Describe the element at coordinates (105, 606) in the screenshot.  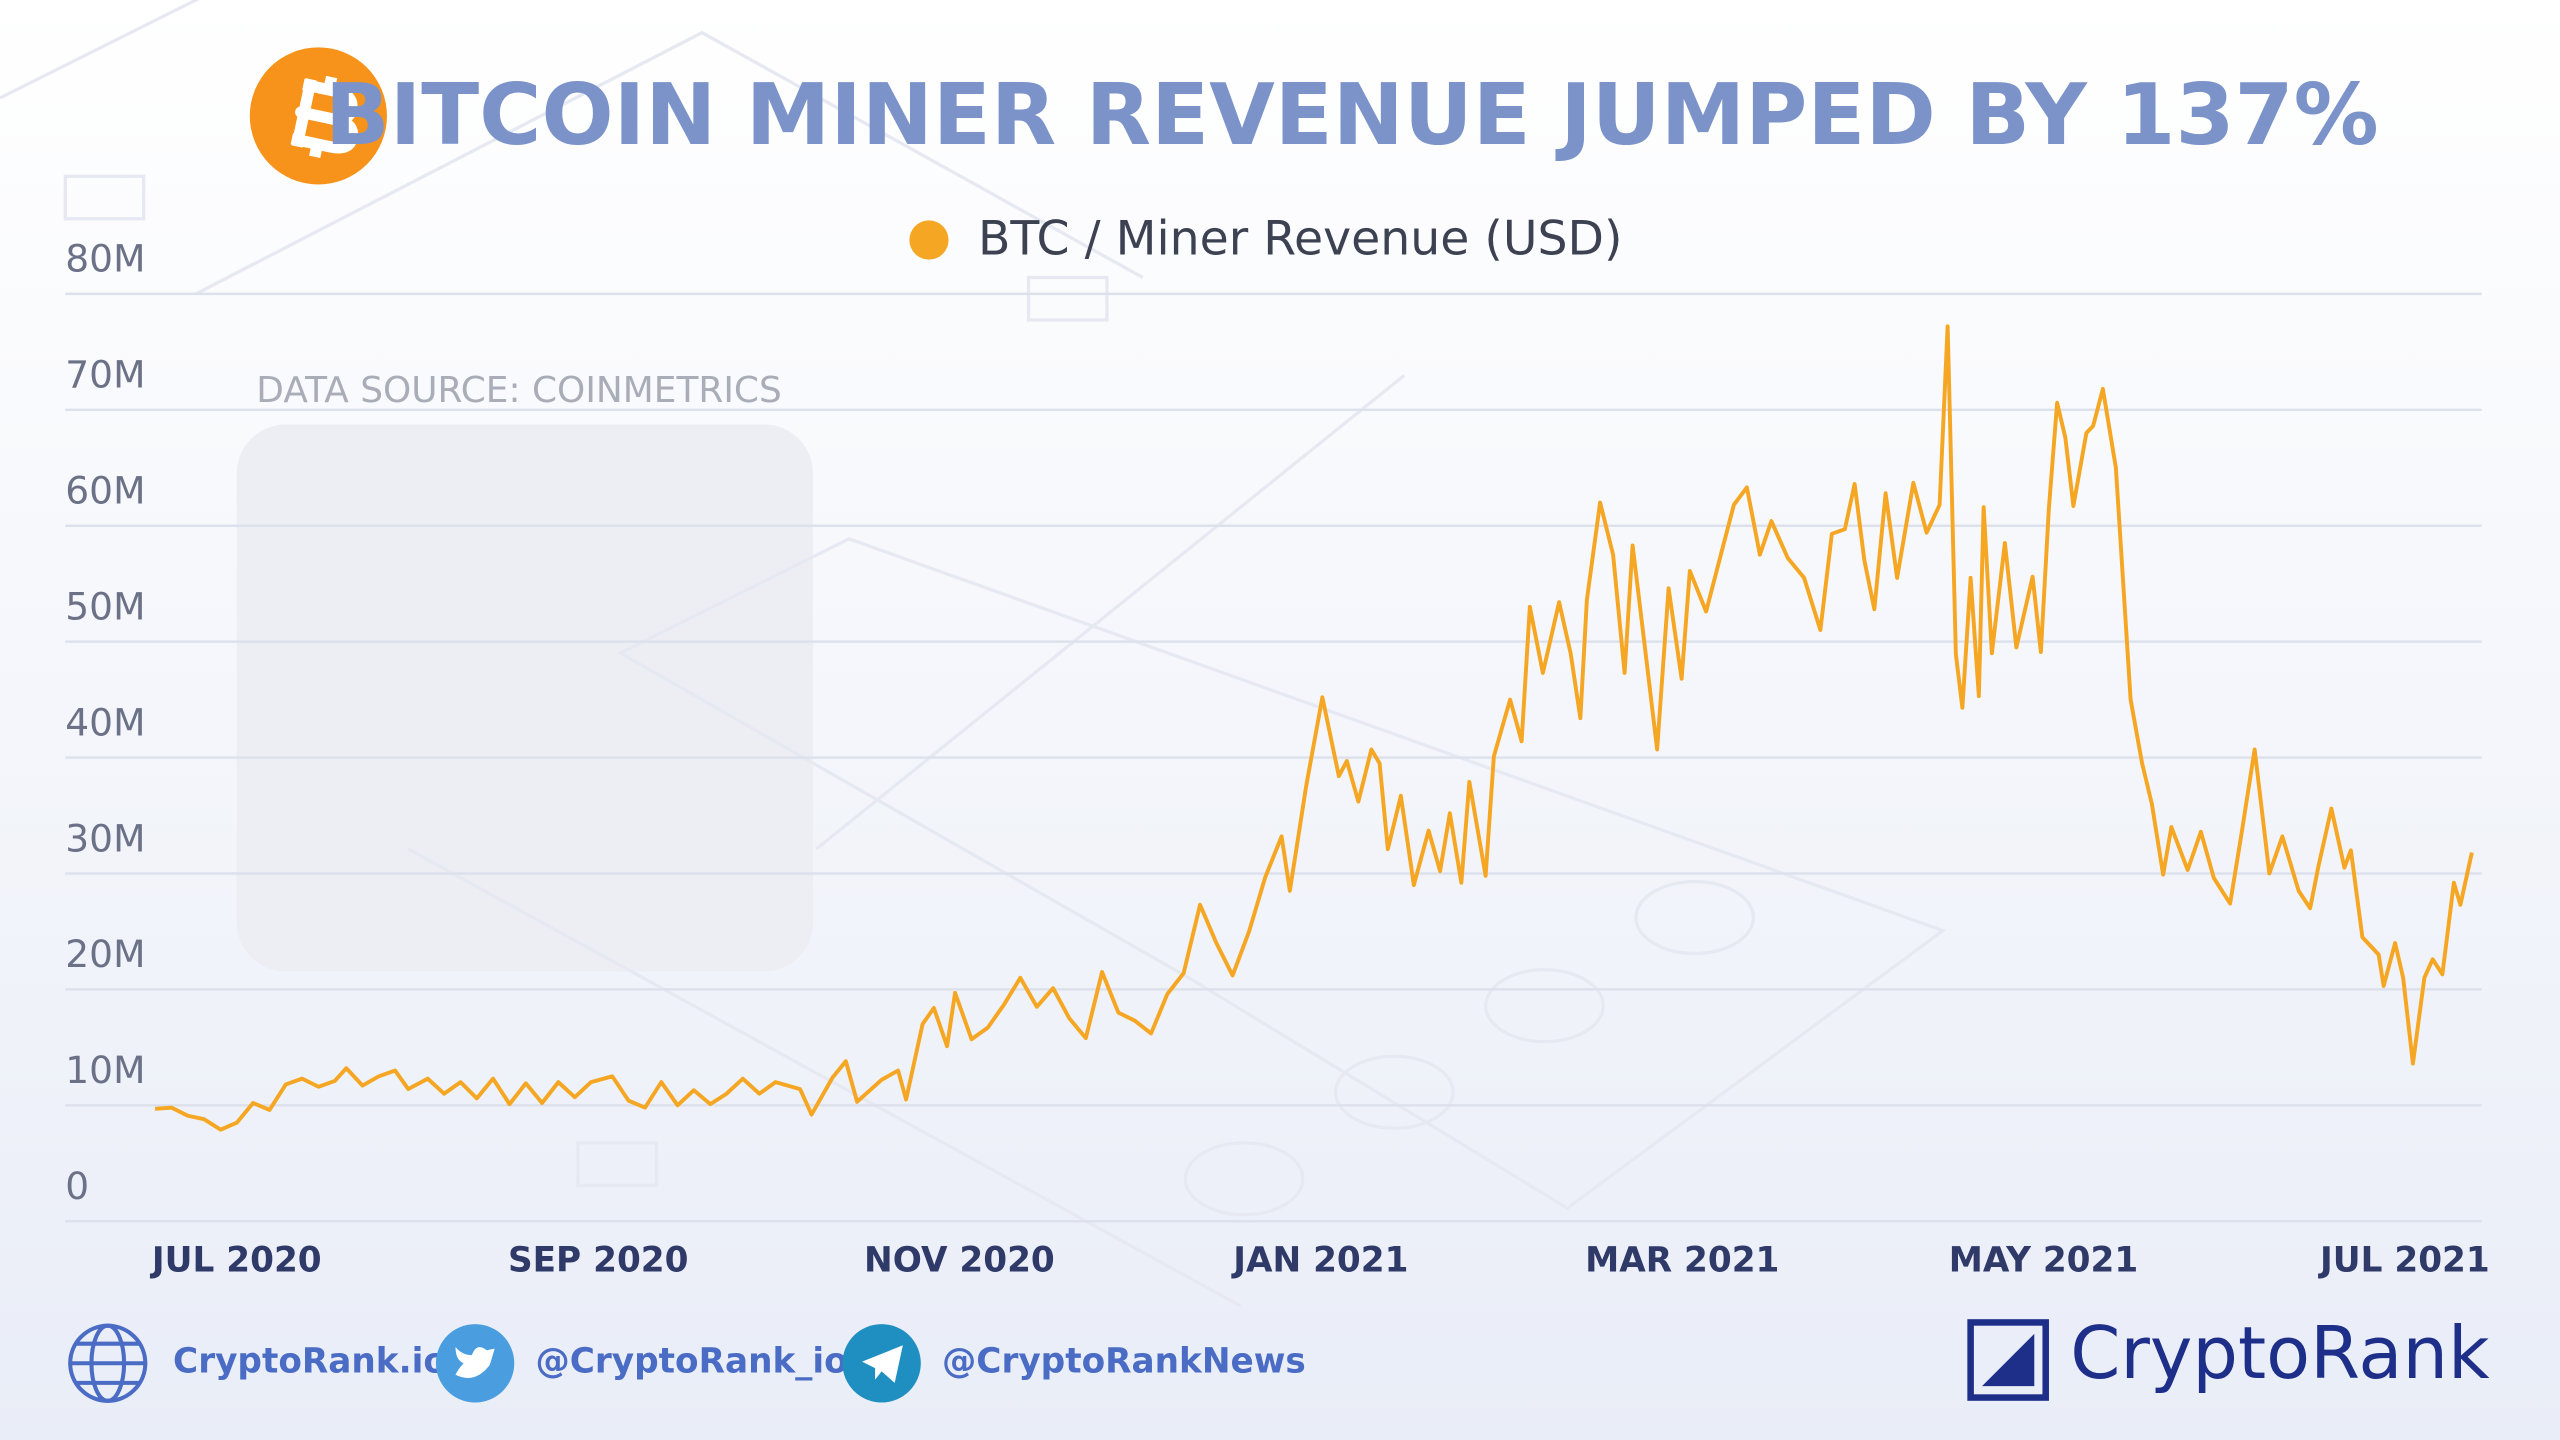
I see `y-tick-label: 50M` at that location.